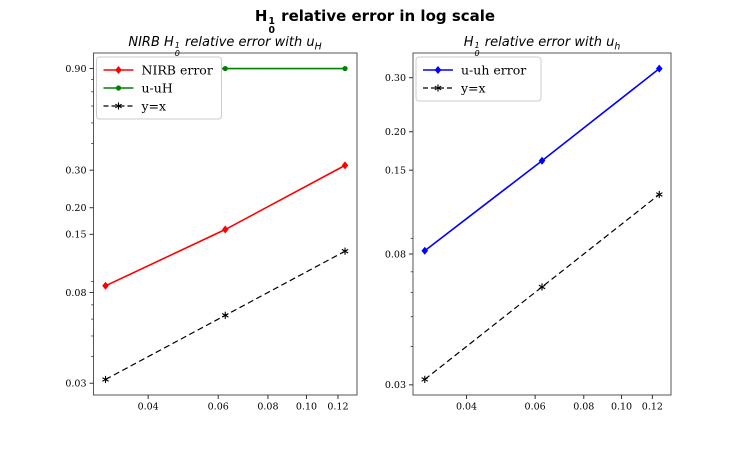  Describe the element at coordinates (271, 31) in the screenshot. I see `figure-title-sub: 0` at that location.